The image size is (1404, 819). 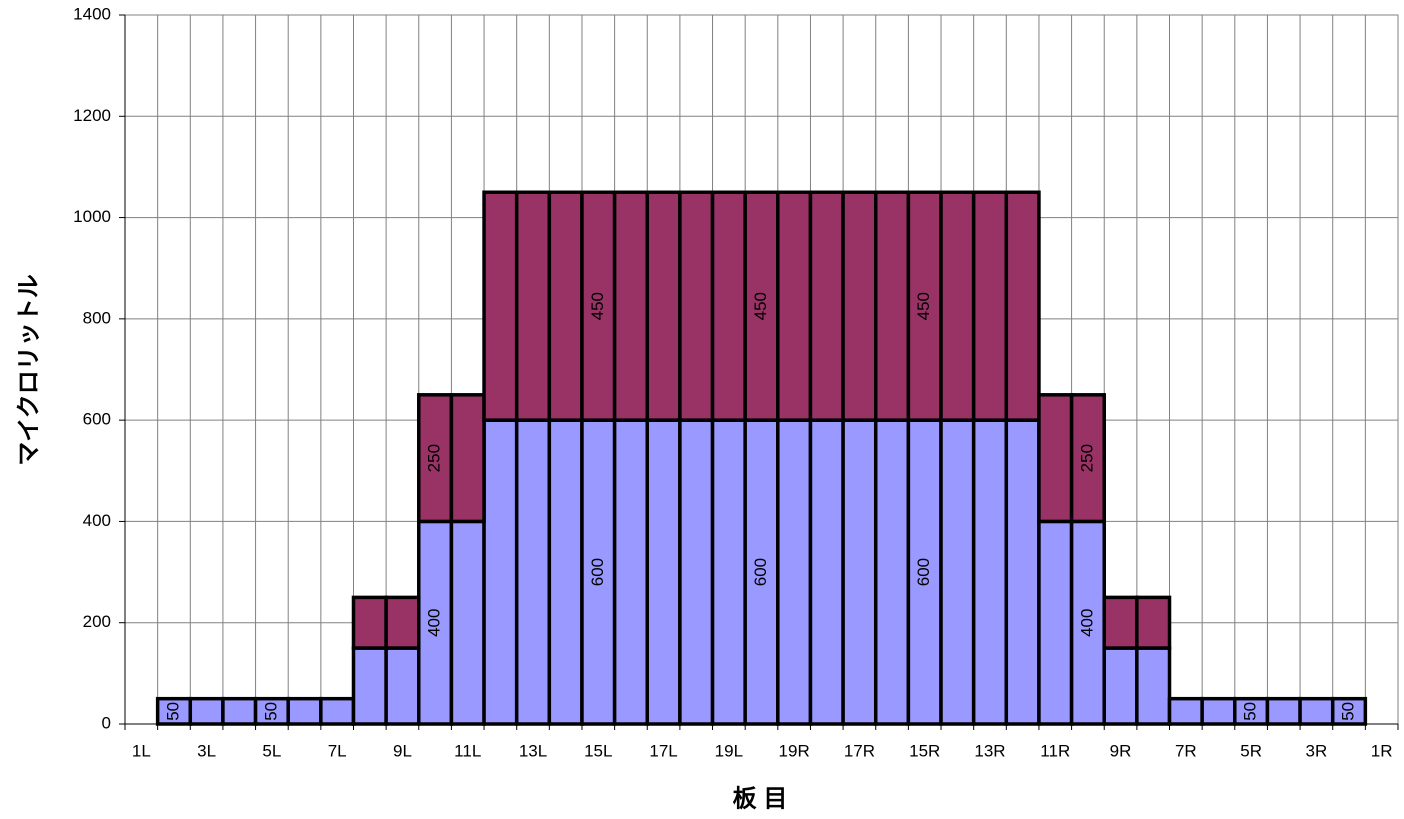 I want to click on y-tick-label: 1200, so click(x=92, y=115).